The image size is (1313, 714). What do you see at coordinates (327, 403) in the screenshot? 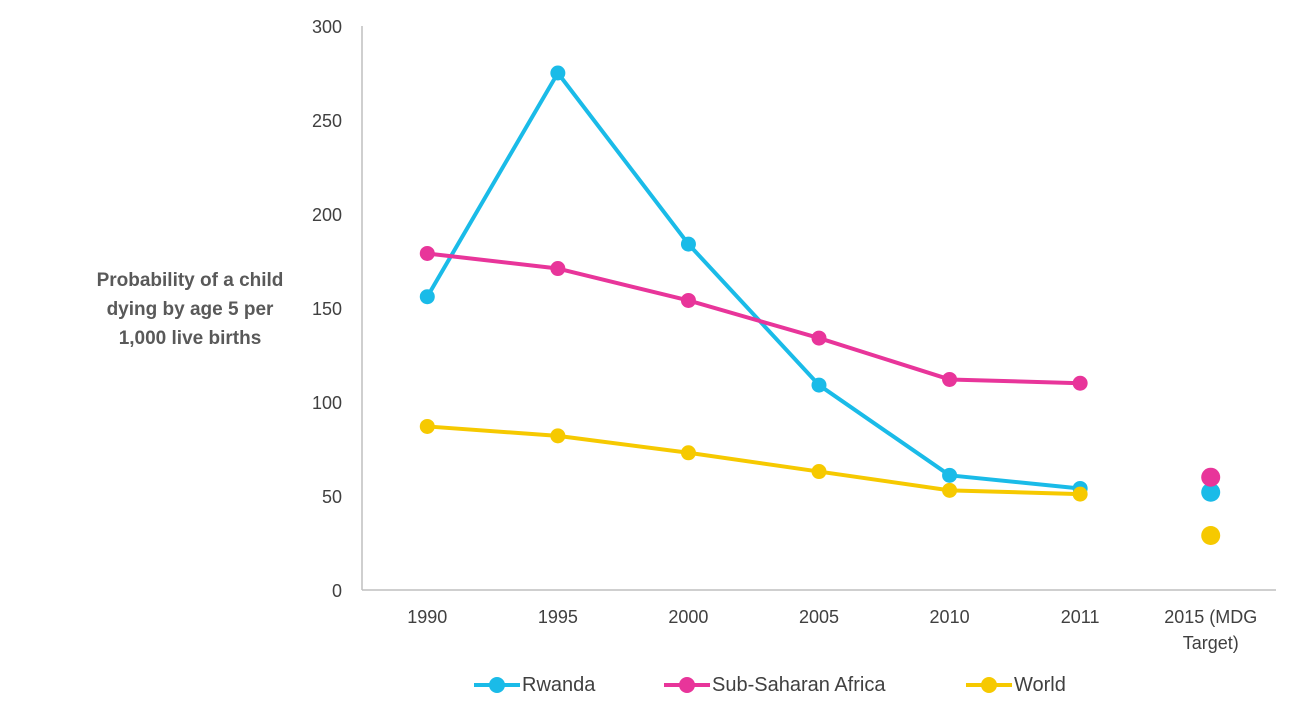
I see `y-tick-label: 100` at bounding box center [327, 403].